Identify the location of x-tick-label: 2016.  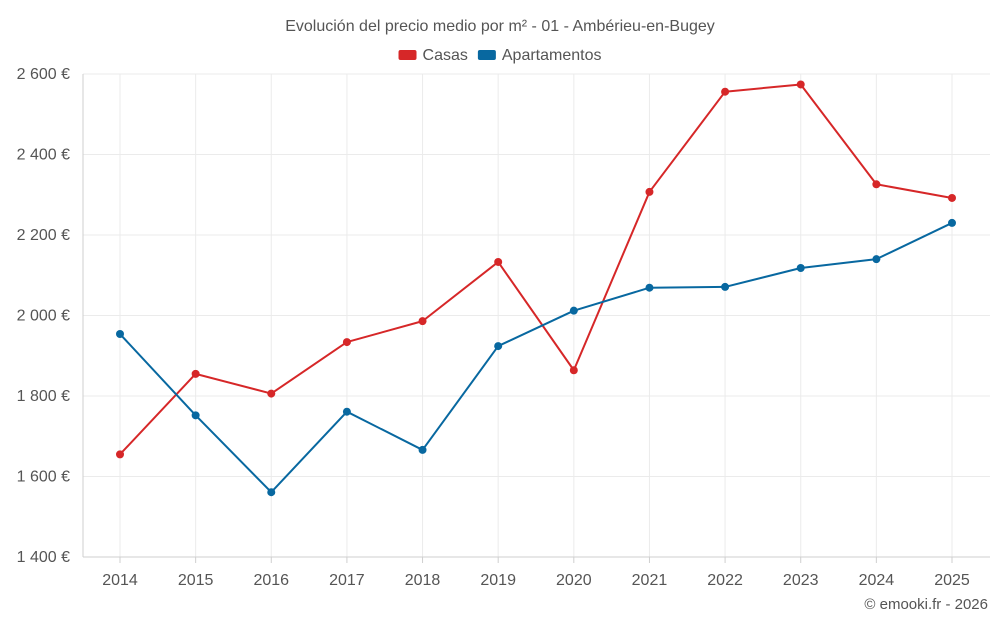
(271, 580).